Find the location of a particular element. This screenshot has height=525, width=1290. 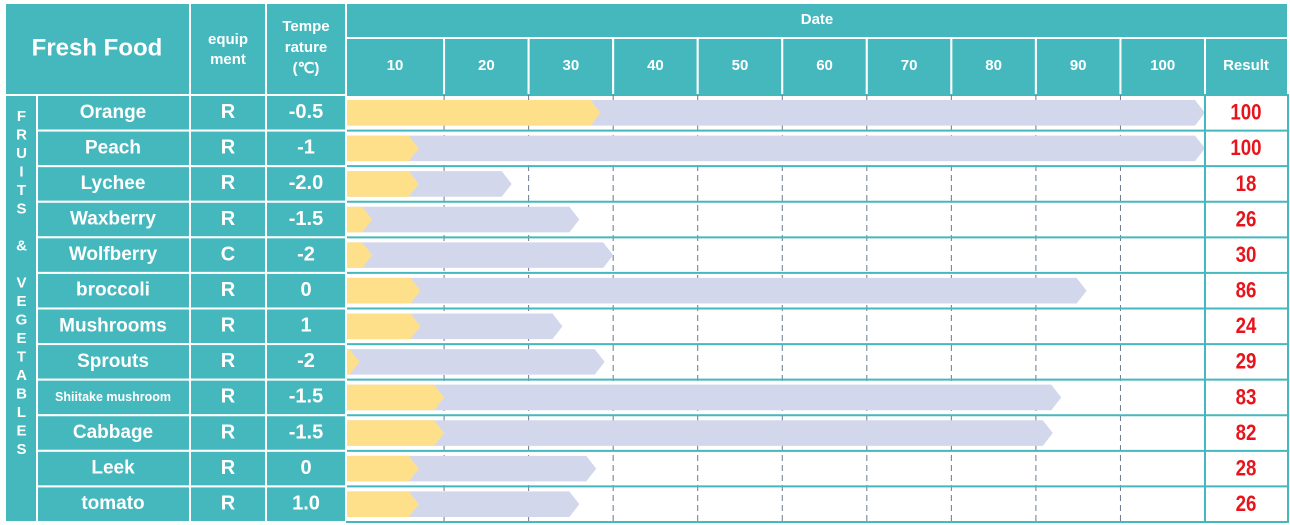

row-label: Lychee is located at coordinates (113, 183).